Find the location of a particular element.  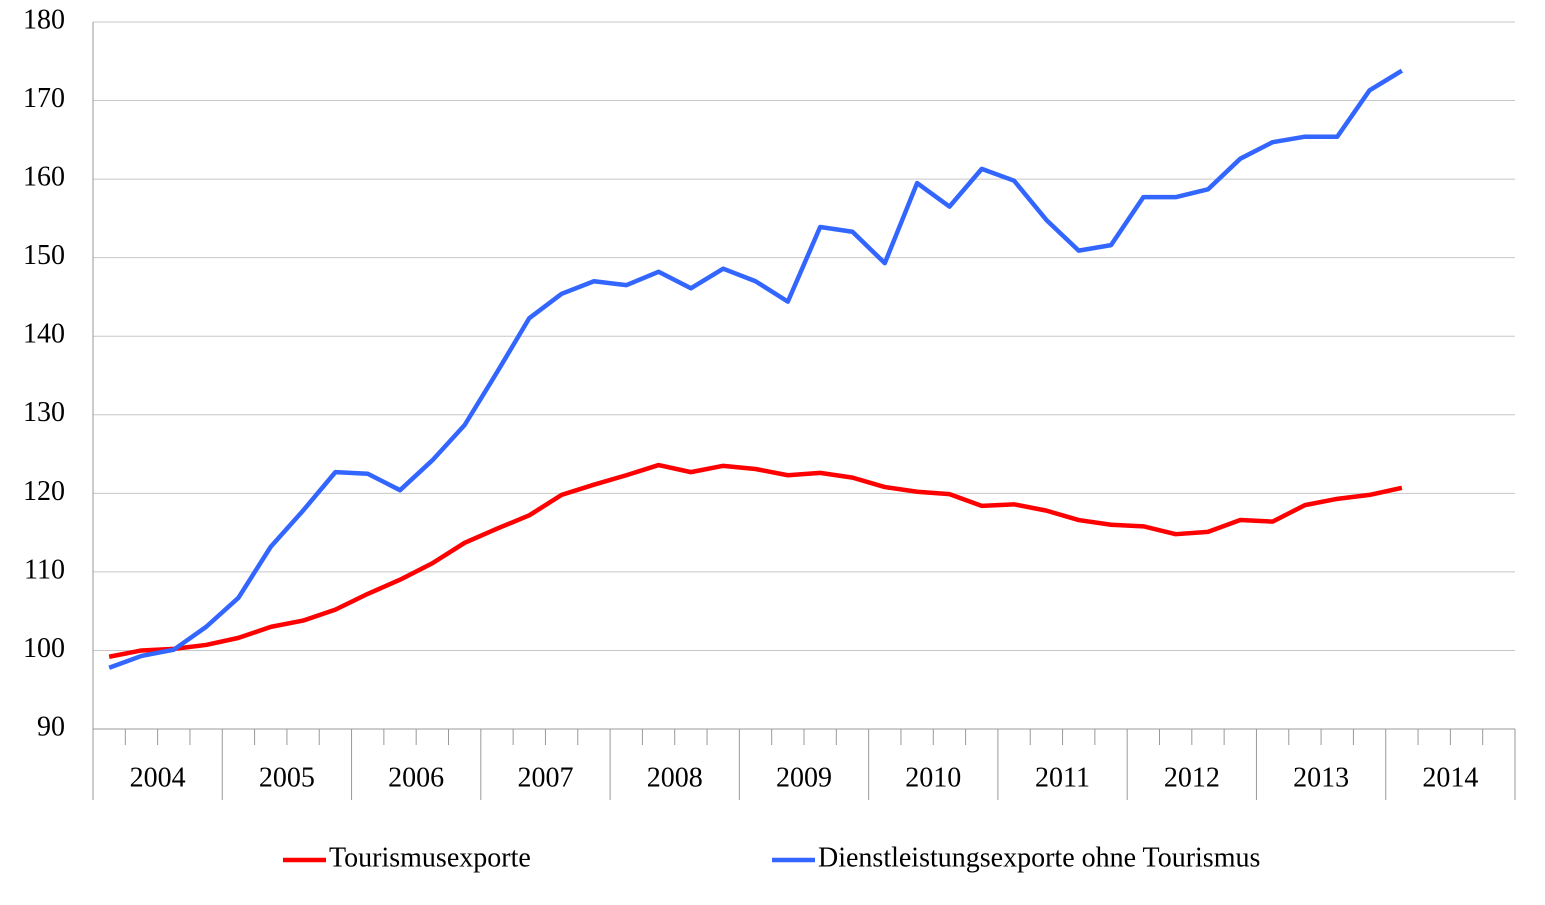

x-tick-label: 2009 is located at coordinates (804, 777).